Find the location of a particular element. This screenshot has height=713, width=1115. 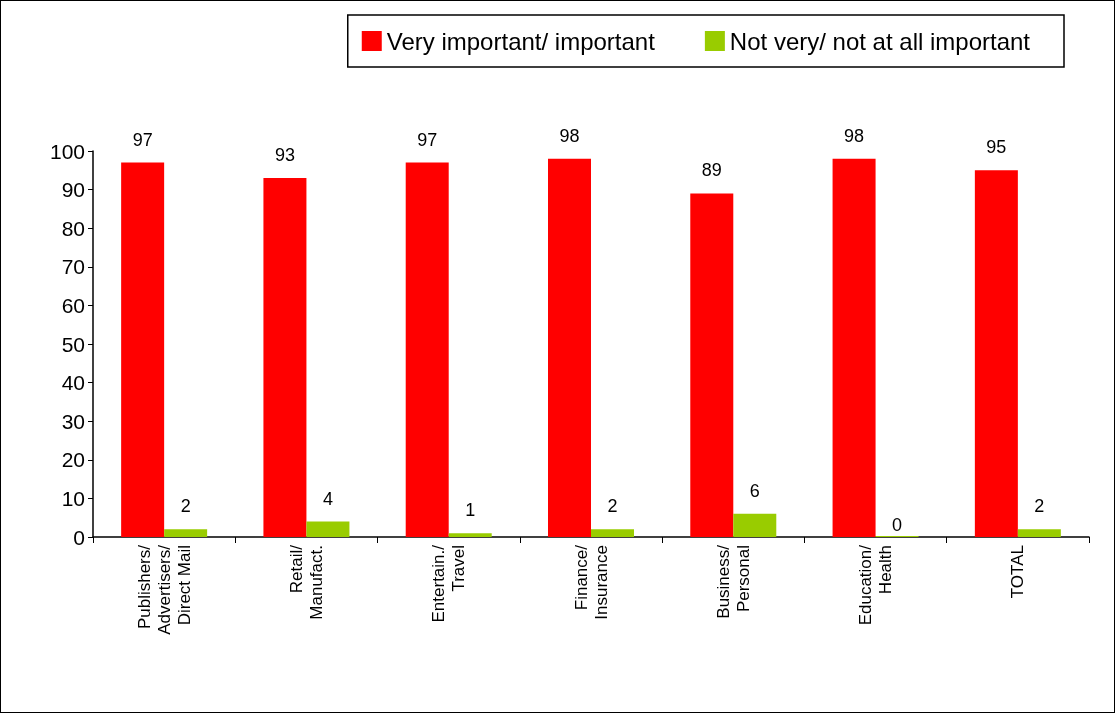

y-tick-label: 100 is located at coordinates (67, 151).